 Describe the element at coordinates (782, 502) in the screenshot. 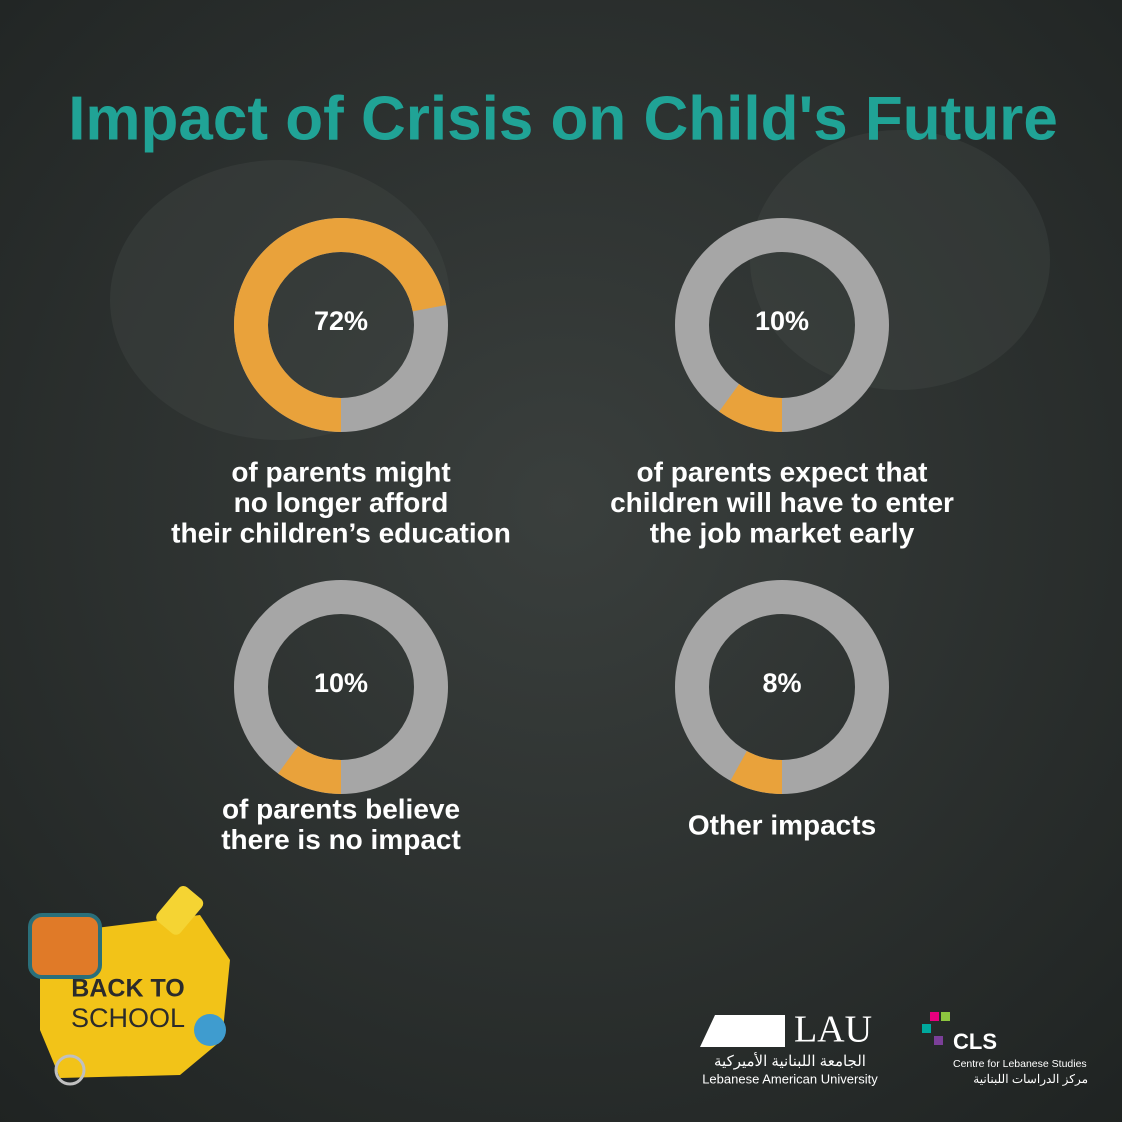

I see `caption-line: children will have to enter` at that location.